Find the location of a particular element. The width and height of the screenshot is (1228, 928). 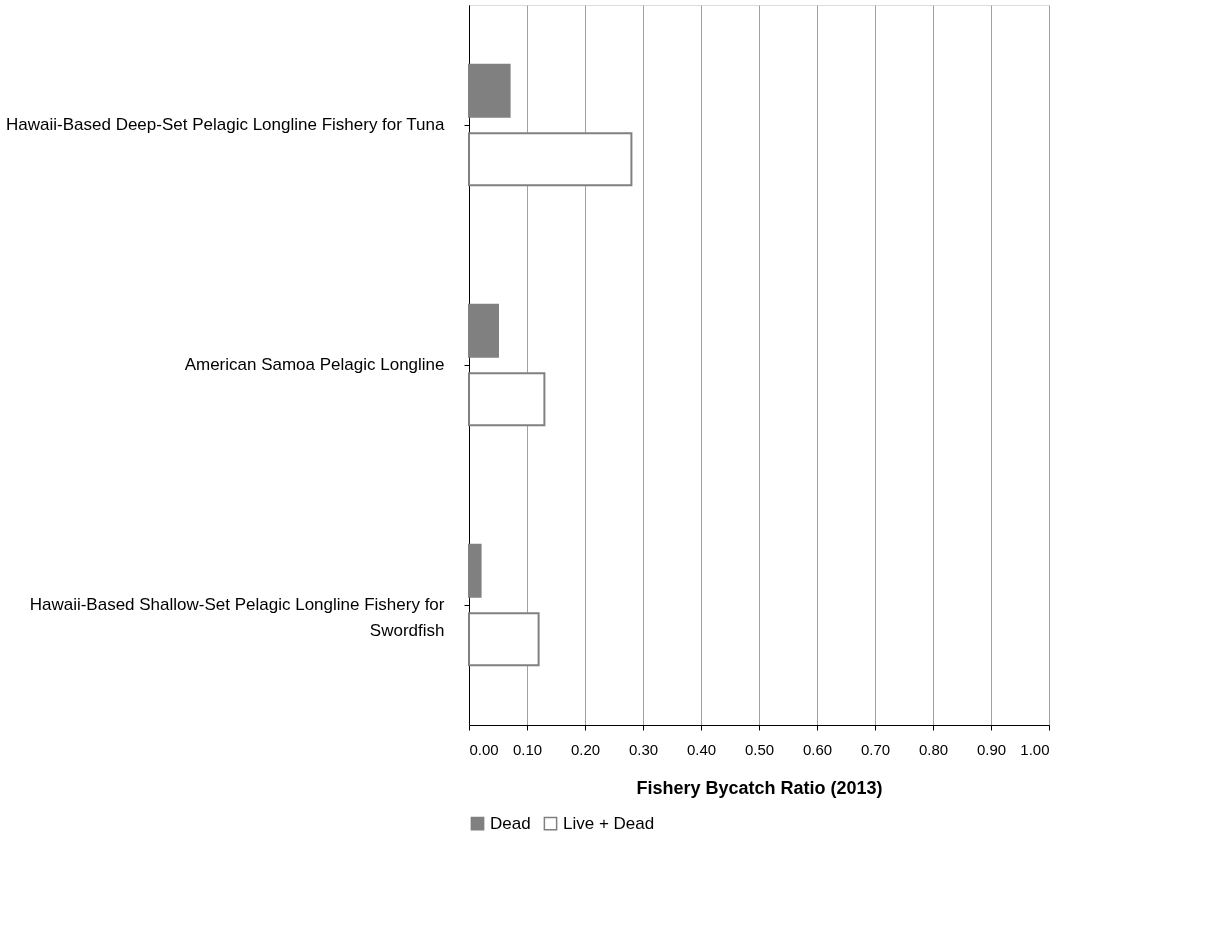

x-tick-label: 0.10 is located at coordinates (527, 749).